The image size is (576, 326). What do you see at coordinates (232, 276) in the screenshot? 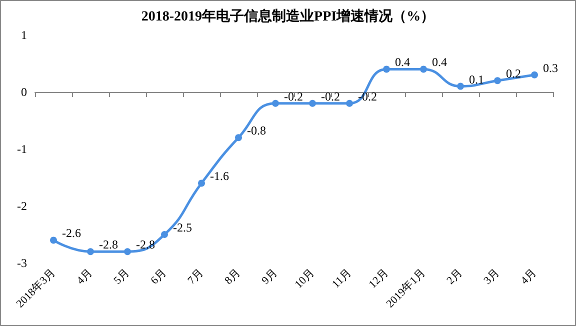
I see `x-tick-label: 8月` at bounding box center [232, 276].